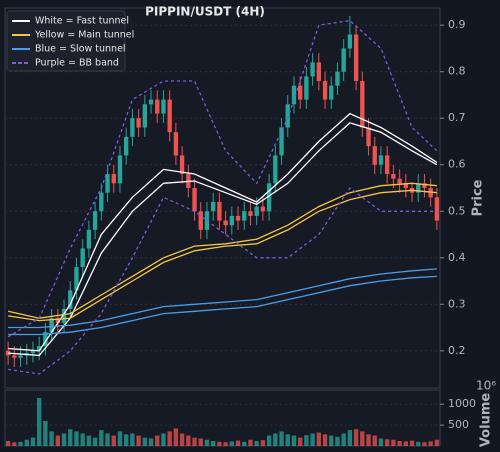 The width and height of the screenshot is (500, 452). I want to click on y-tick-label: 0.4, so click(457, 257).